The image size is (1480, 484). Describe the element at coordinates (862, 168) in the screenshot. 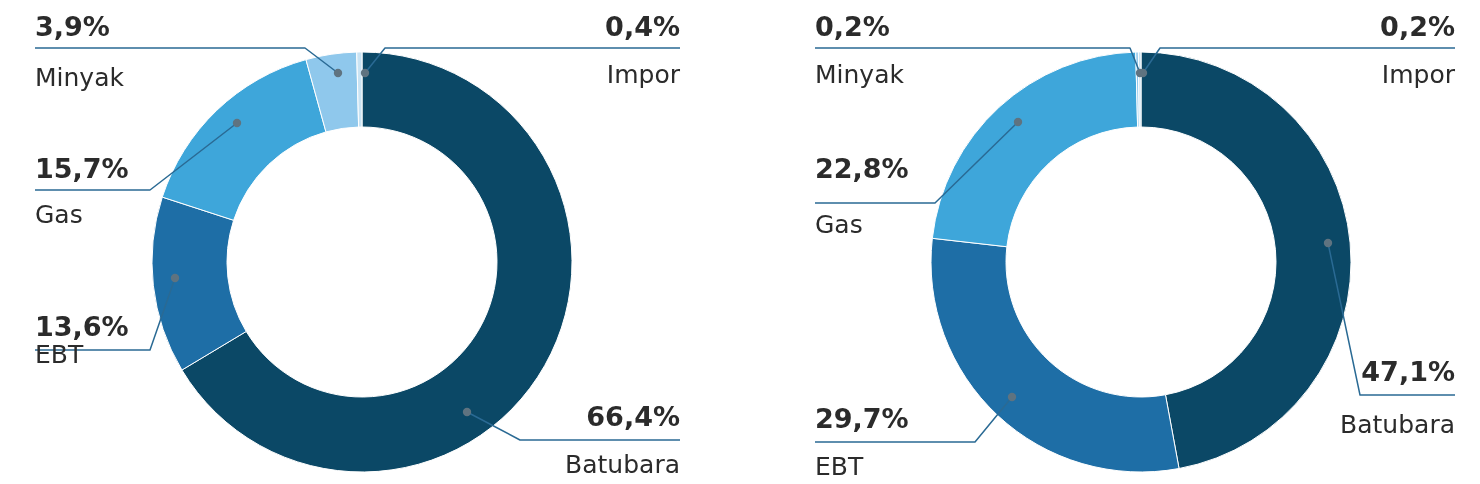

I see `data-label: 22,8%` at that location.